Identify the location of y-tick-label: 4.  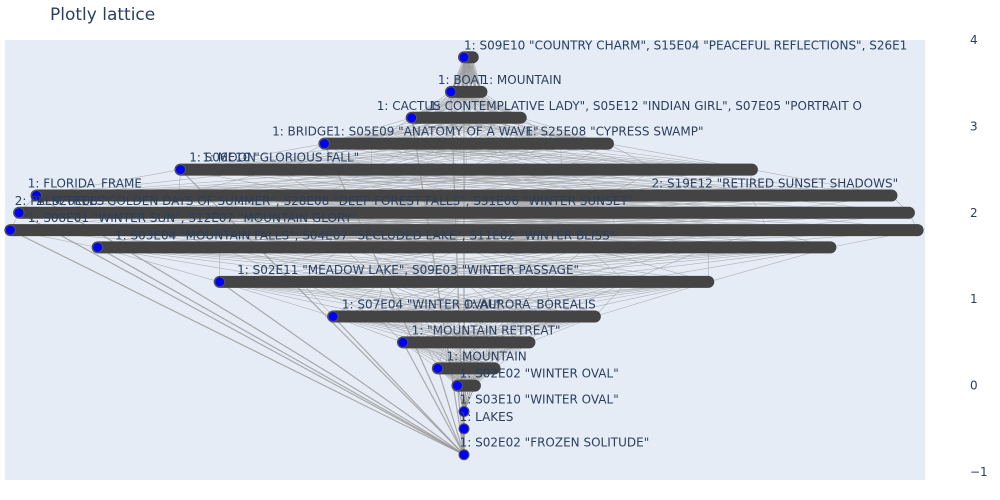
(974, 40).